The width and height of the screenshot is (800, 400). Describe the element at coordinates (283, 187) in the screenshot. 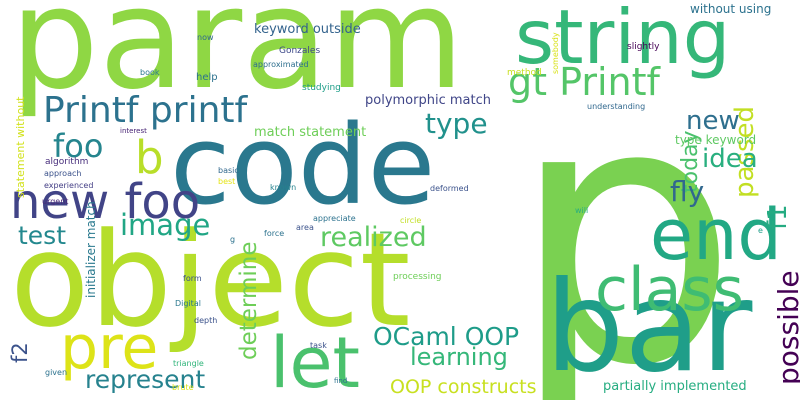

I see `word-known: known` at that location.